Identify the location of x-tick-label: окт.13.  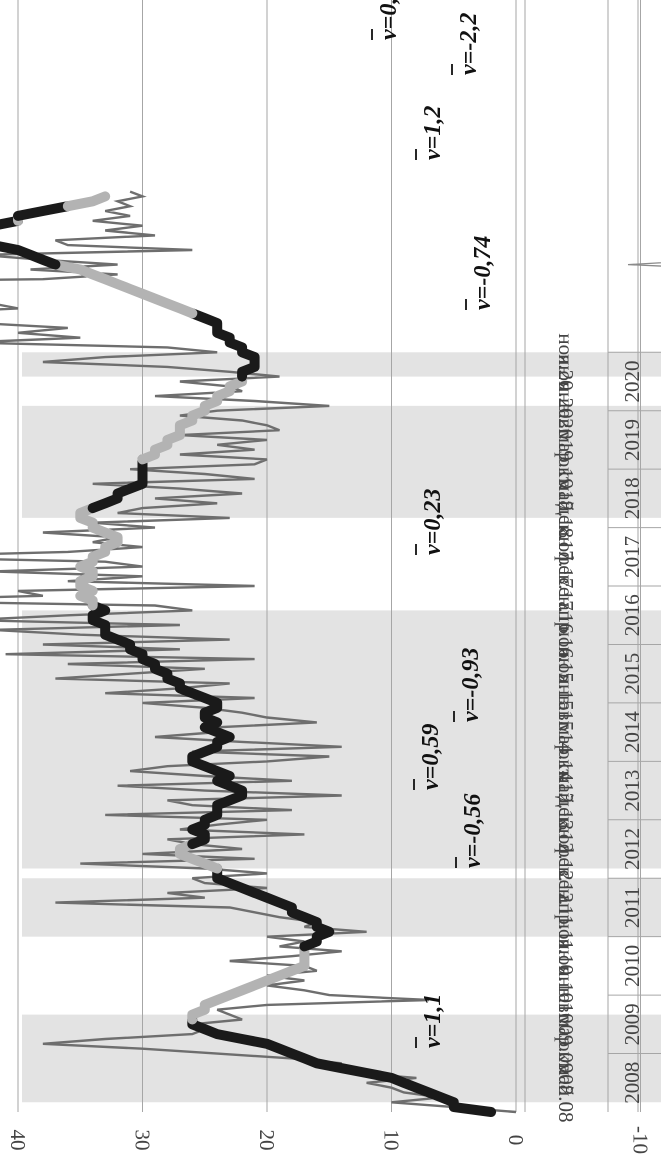
(566, 776).